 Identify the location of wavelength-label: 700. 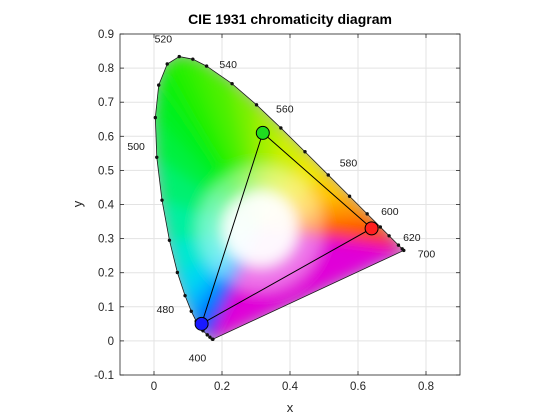
(427, 254).